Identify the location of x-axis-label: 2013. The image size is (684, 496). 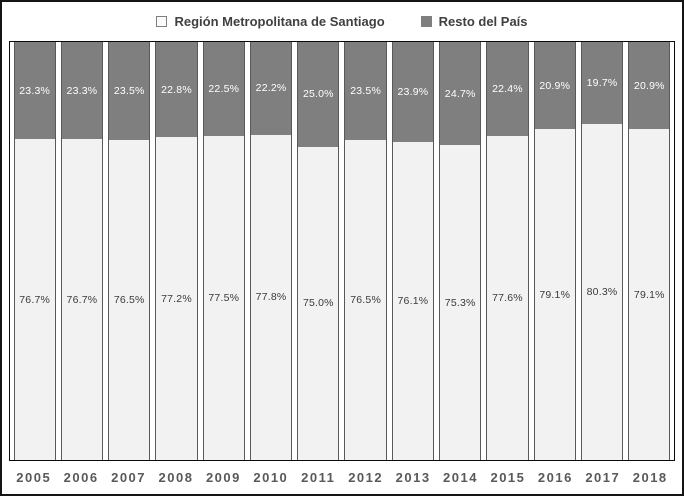
(413, 477).